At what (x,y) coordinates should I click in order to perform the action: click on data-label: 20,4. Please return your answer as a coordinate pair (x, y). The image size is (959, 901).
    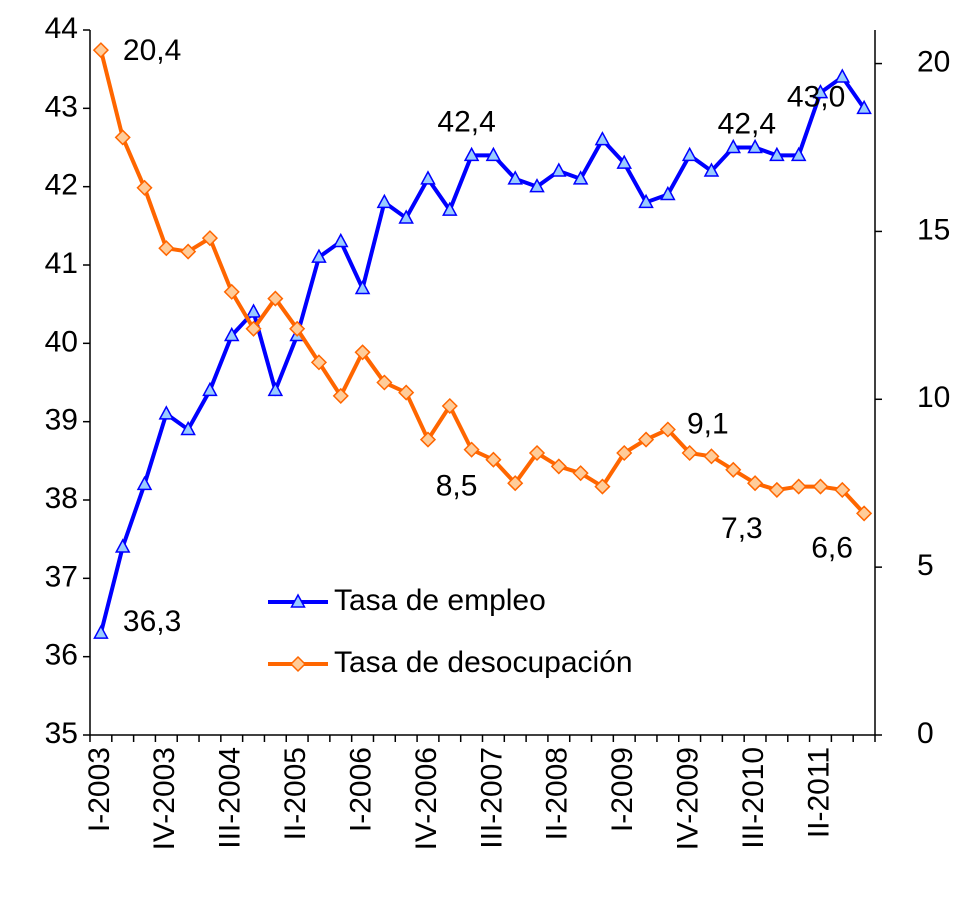
    Looking at the image, I should click on (152, 50).